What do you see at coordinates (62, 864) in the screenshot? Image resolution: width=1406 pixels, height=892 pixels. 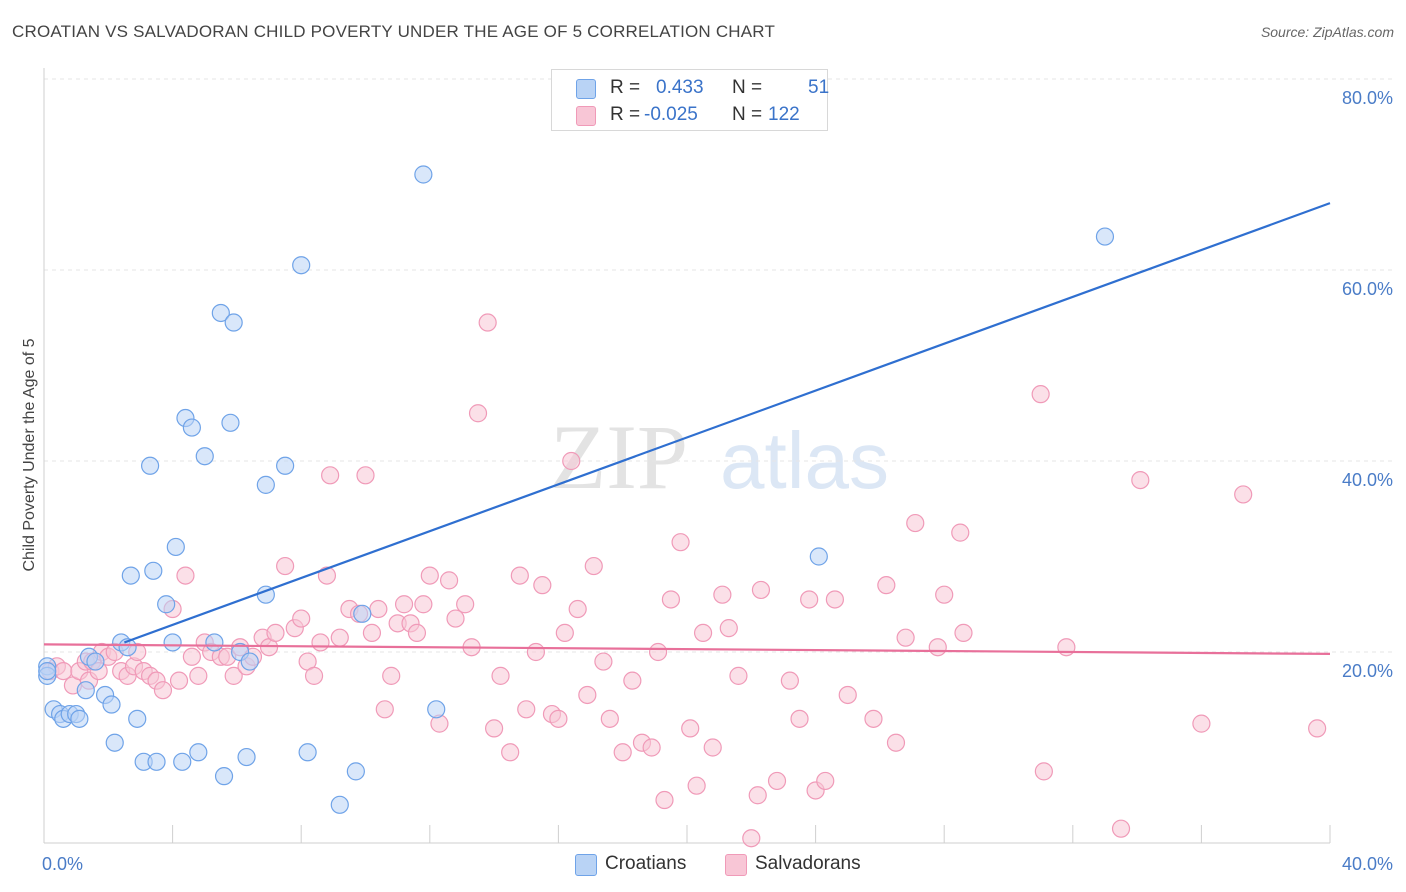 I see `x-tick-label-min: 0.0%` at bounding box center [62, 864].